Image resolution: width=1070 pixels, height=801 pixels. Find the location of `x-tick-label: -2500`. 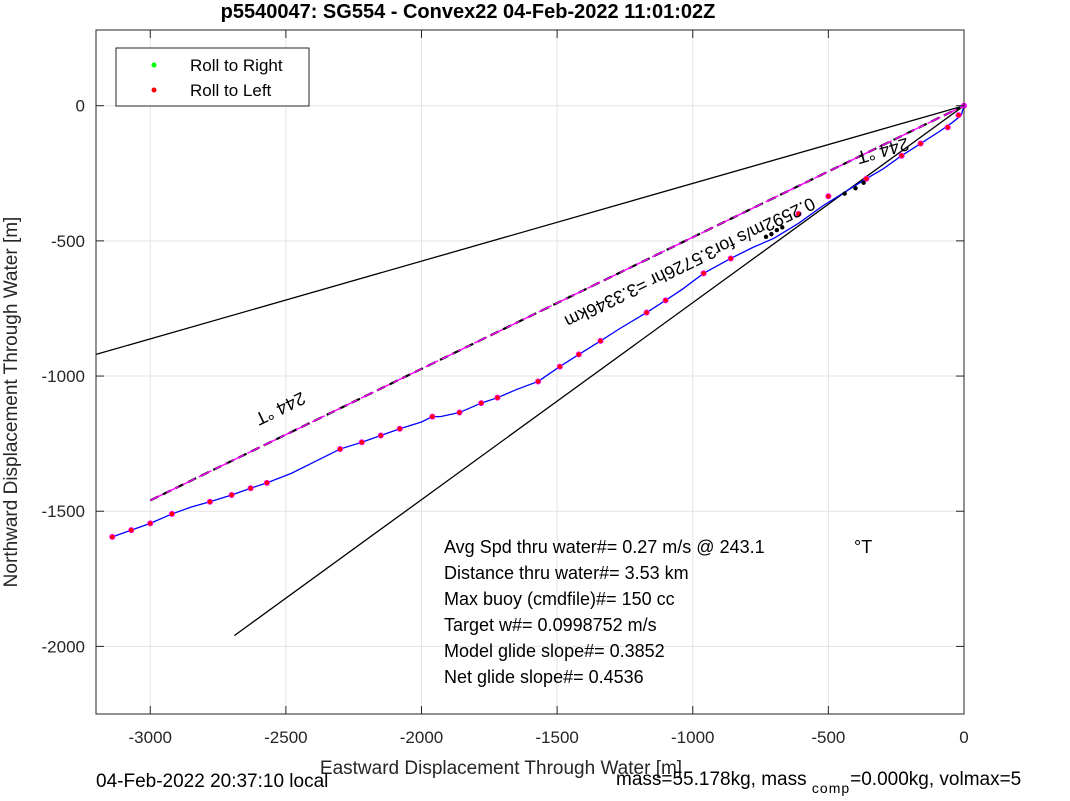

x-tick-label: -2500 is located at coordinates (285, 737).